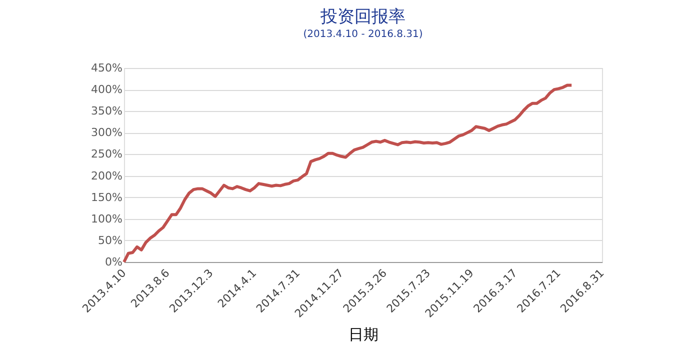  What do you see at coordinates (106, 175) in the screenshot?
I see `y-tick-label: 200%` at bounding box center [106, 175].